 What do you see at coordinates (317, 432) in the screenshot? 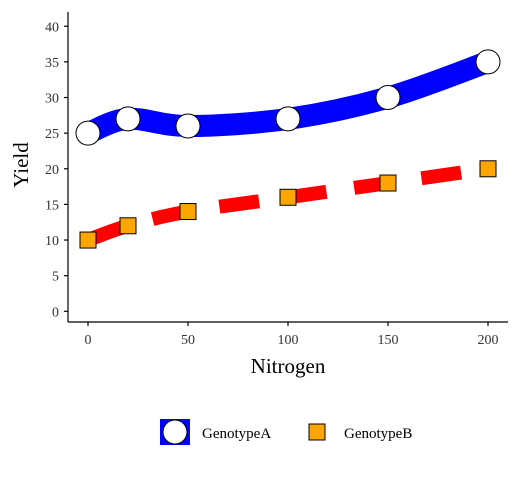
I see `legend-key-genotypeb` at bounding box center [317, 432].